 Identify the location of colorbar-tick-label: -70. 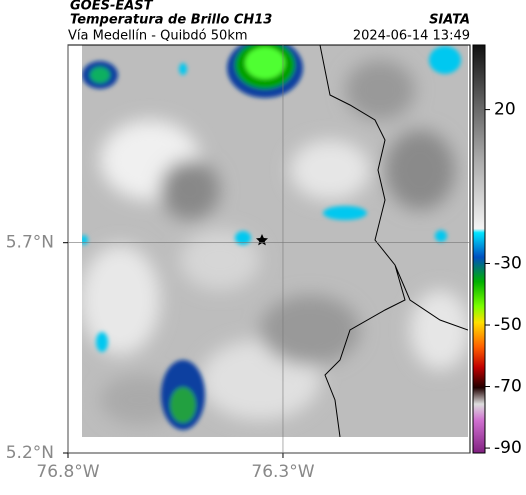
(508, 387).